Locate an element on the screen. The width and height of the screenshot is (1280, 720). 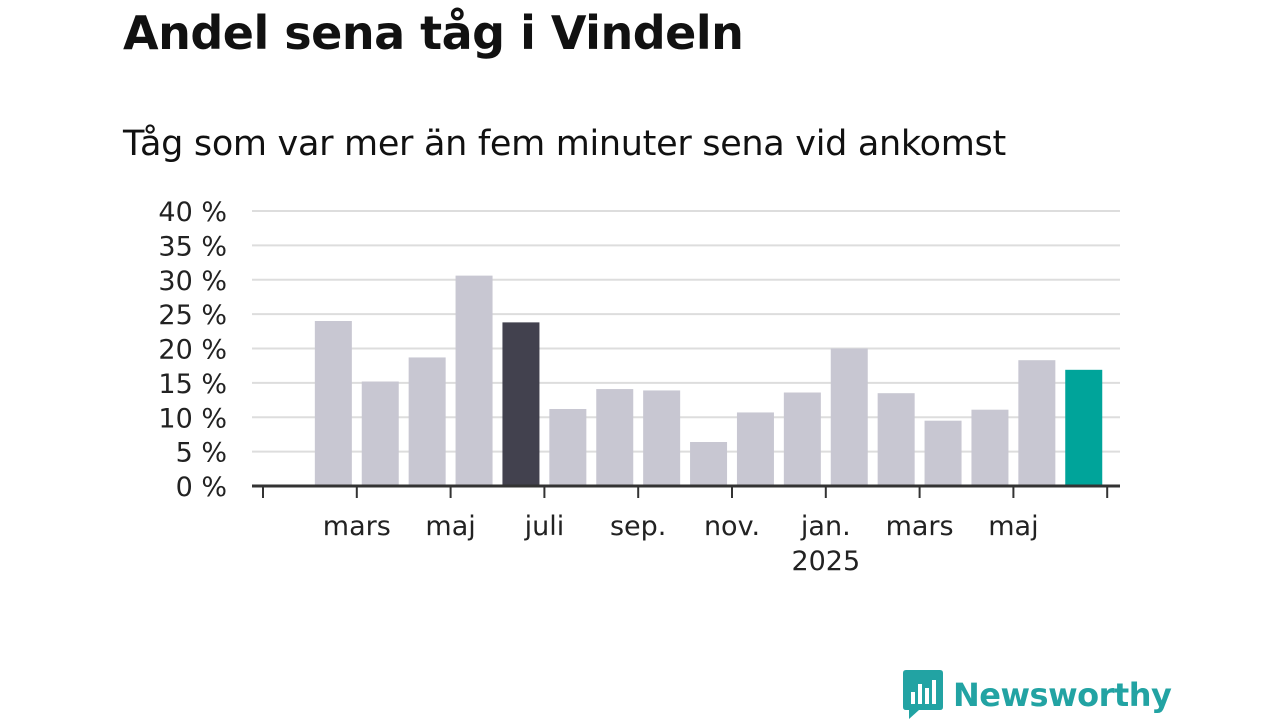
x-axis is located at coordinates (686, 491).